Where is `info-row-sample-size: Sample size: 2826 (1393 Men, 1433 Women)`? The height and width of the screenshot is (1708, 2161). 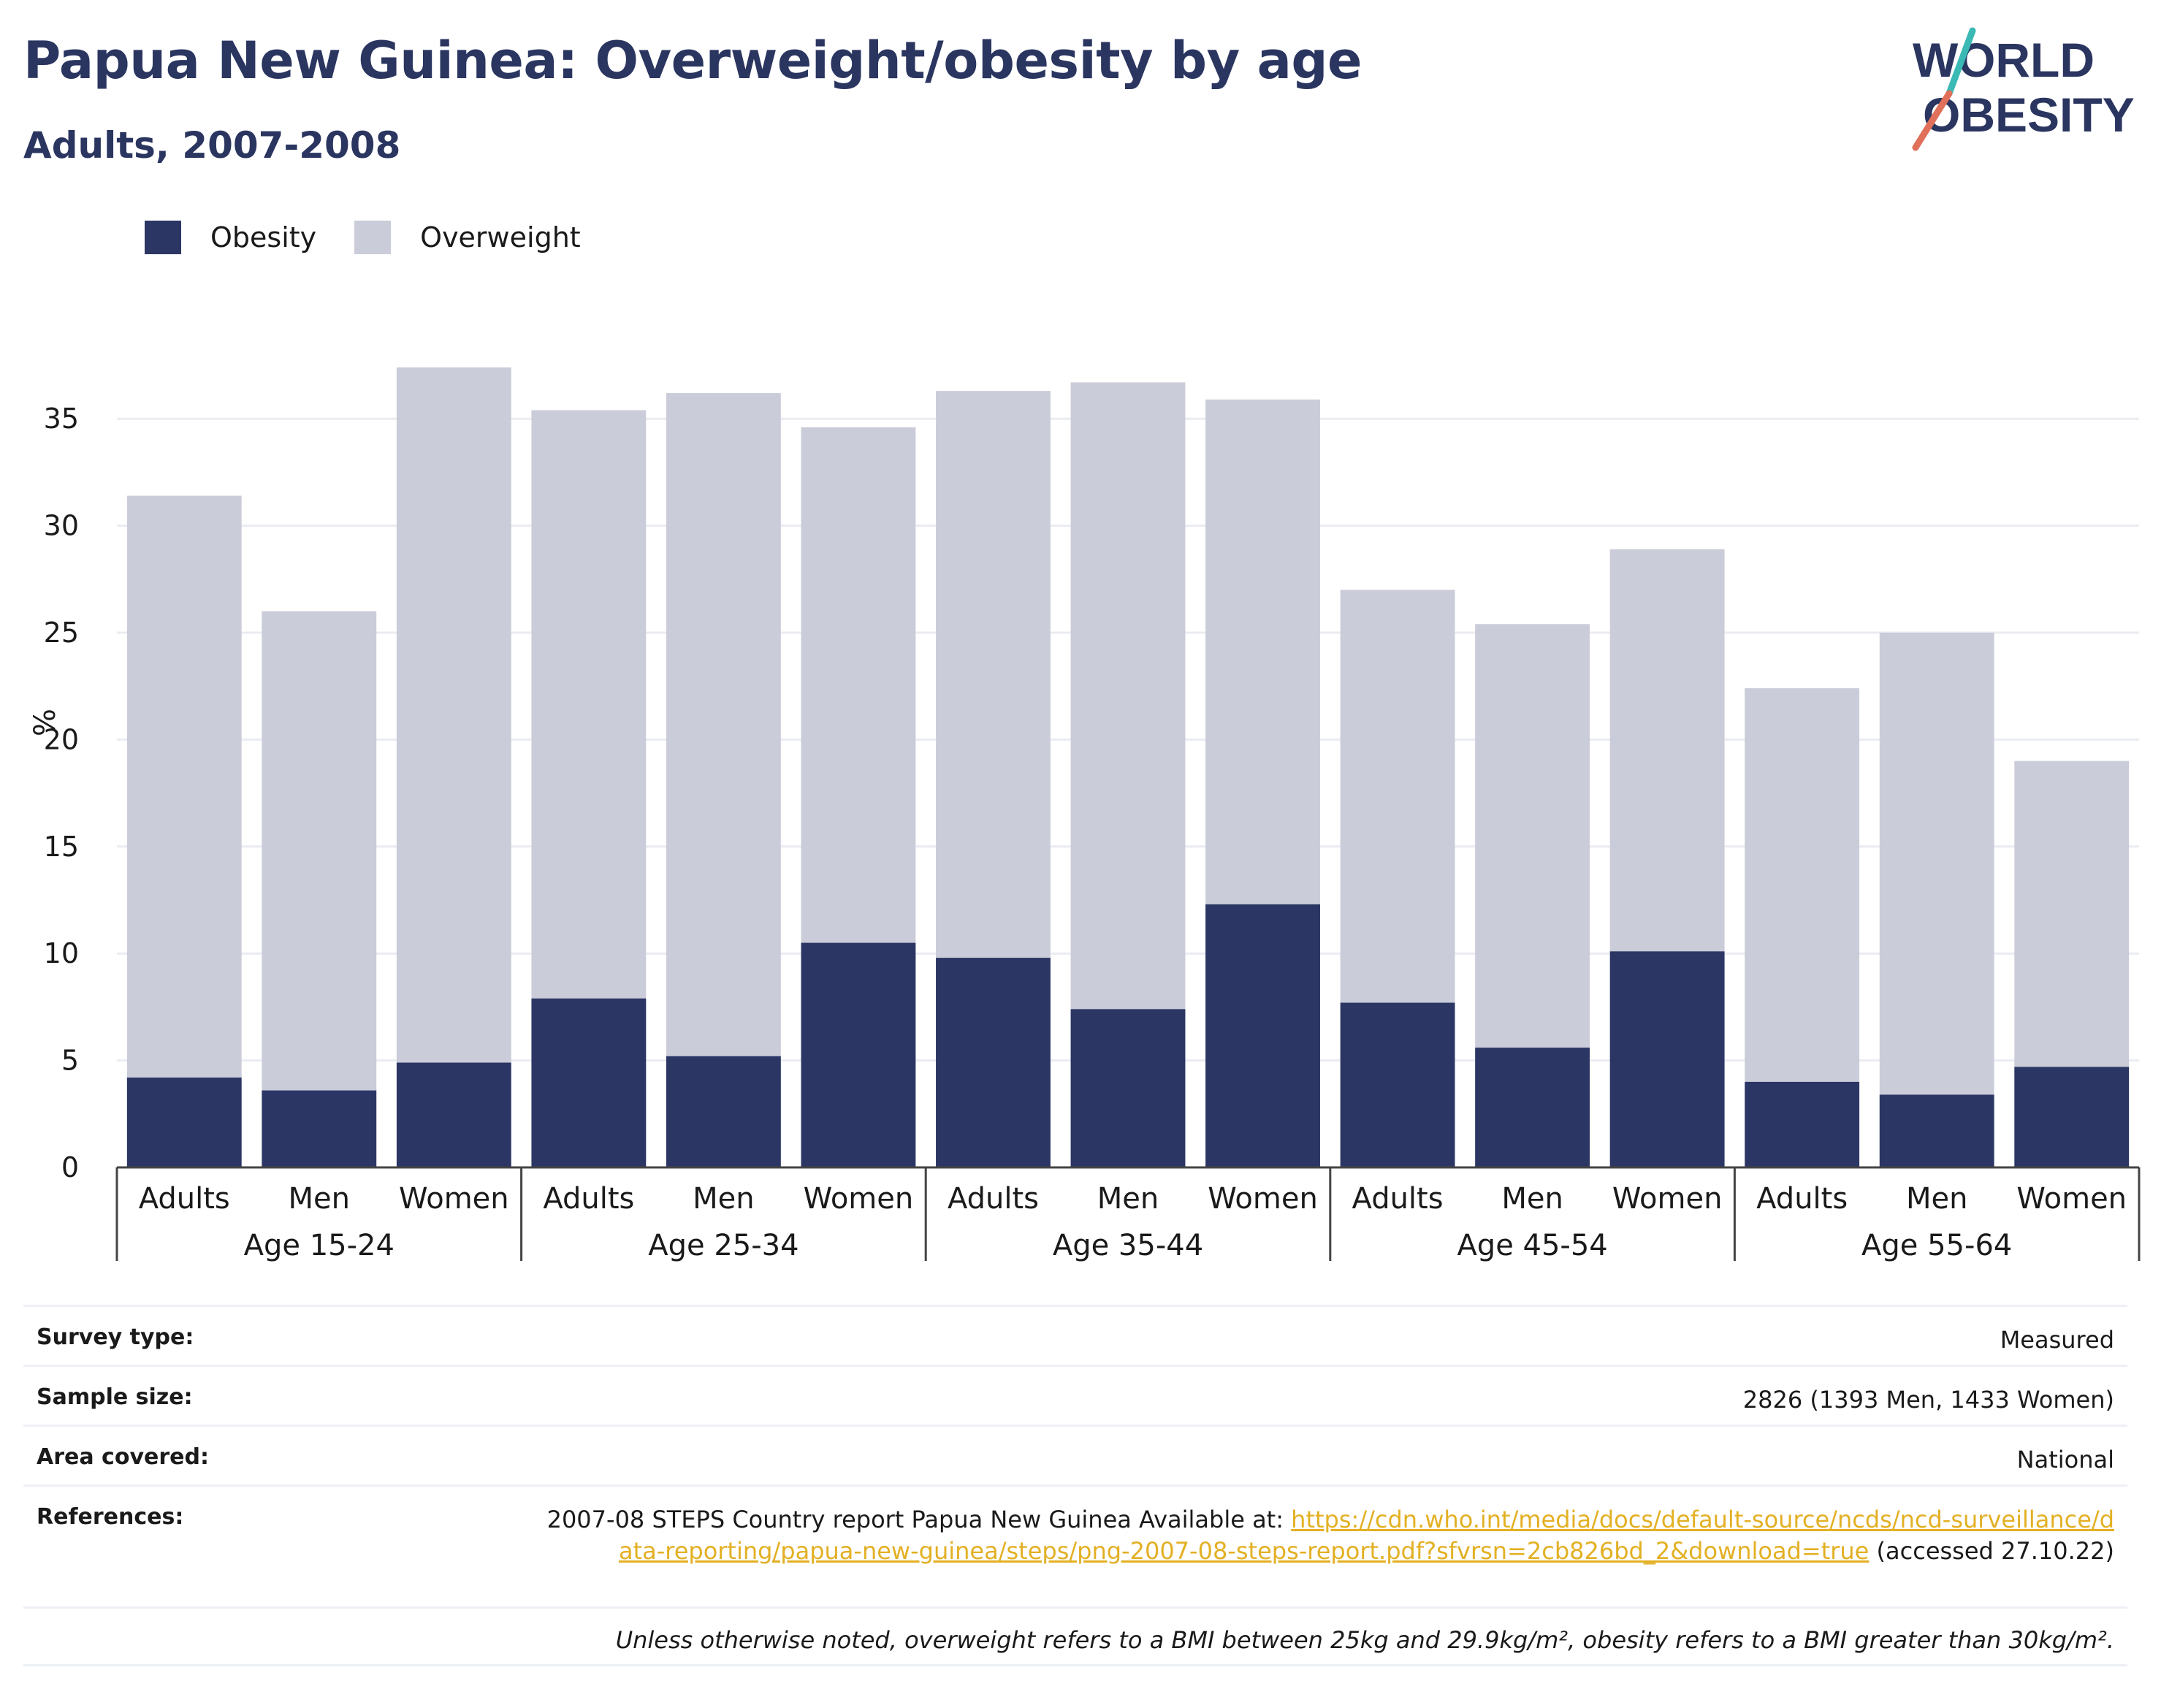
info-row-sample-size: Sample size: 2826 (1393 Men, 1433 Women) is located at coordinates (1075, 1395).